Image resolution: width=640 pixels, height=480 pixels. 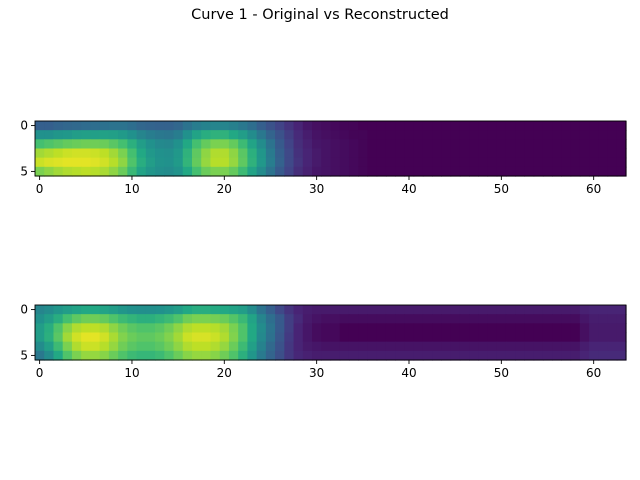 What do you see at coordinates (224, 189) in the screenshot?
I see `x-tick-label: 20` at bounding box center [224, 189].